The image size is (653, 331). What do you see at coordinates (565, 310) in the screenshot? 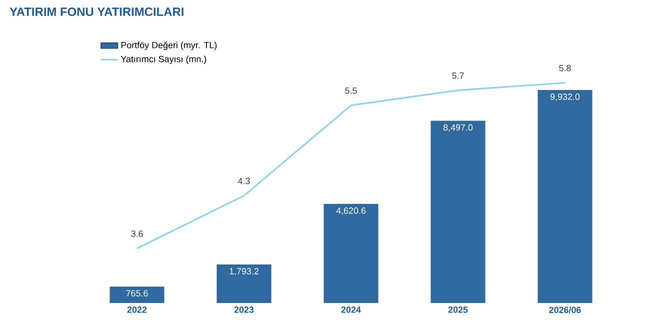
I see `x-tick-label: 2026/06` at bounding box center [565, 310].